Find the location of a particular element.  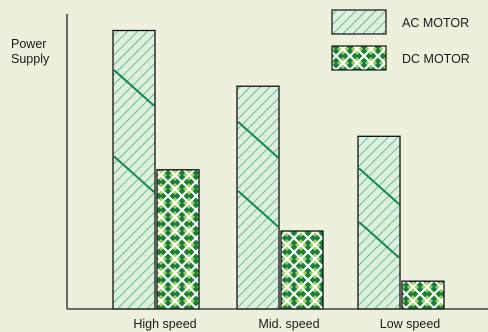

x-tick-label-low-speed: Low speed is located at coordinates (410, 324).